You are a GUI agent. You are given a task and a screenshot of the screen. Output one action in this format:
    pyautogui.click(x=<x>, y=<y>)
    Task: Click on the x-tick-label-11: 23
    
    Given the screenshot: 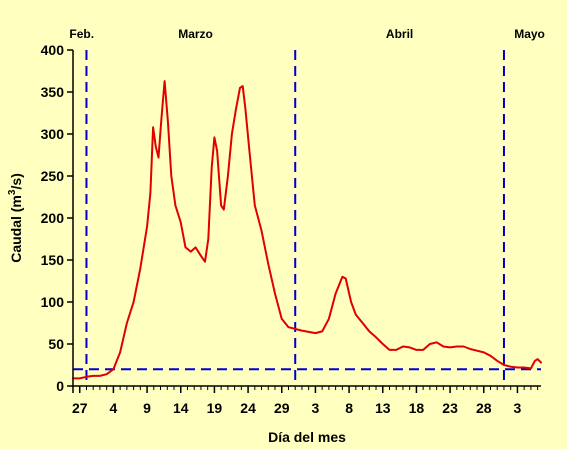 What is the action you would take?
    pyautogui.click(x=450, y=408)
    